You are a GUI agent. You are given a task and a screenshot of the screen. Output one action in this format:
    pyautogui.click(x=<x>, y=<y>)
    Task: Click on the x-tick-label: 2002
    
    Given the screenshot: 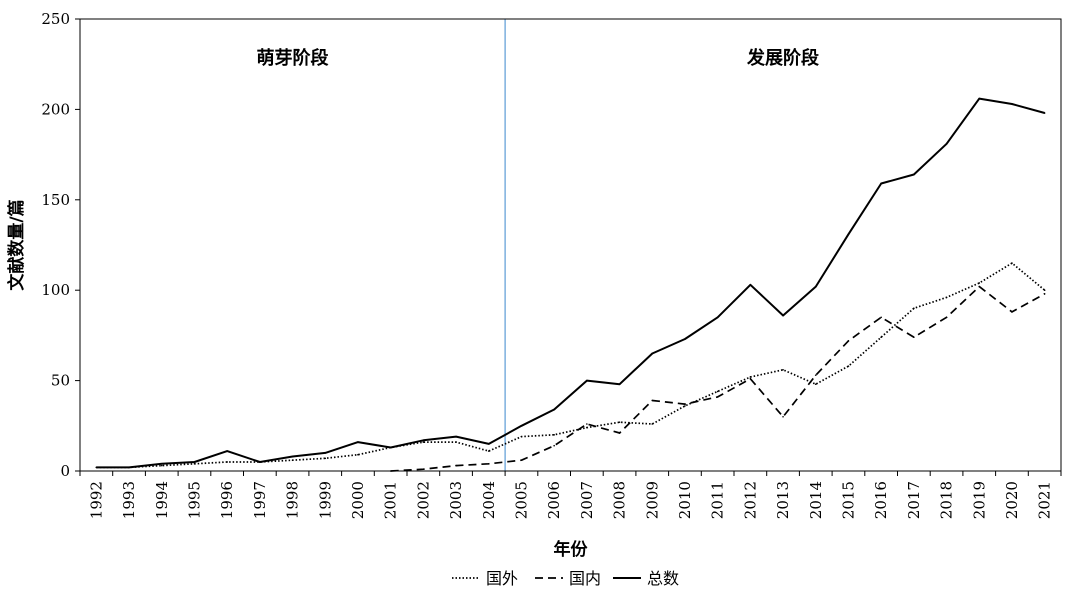 What is the action you would take?
    pyautogui.click(x=423, y=500)
    